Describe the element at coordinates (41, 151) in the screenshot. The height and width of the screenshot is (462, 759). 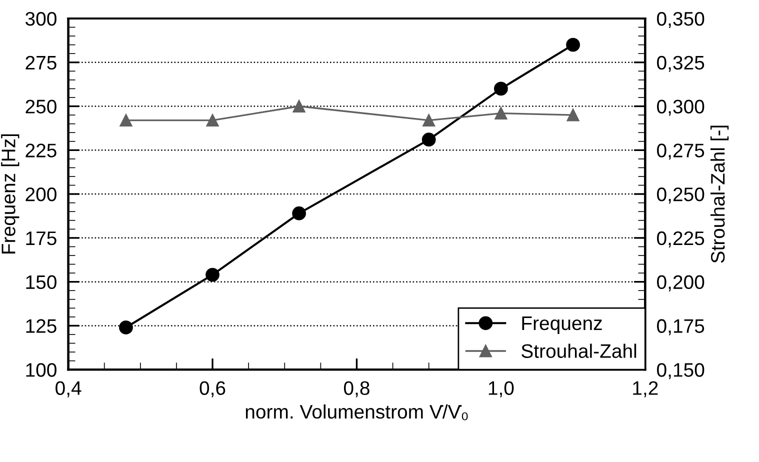
I see `y-tick-label: 225` at that location.